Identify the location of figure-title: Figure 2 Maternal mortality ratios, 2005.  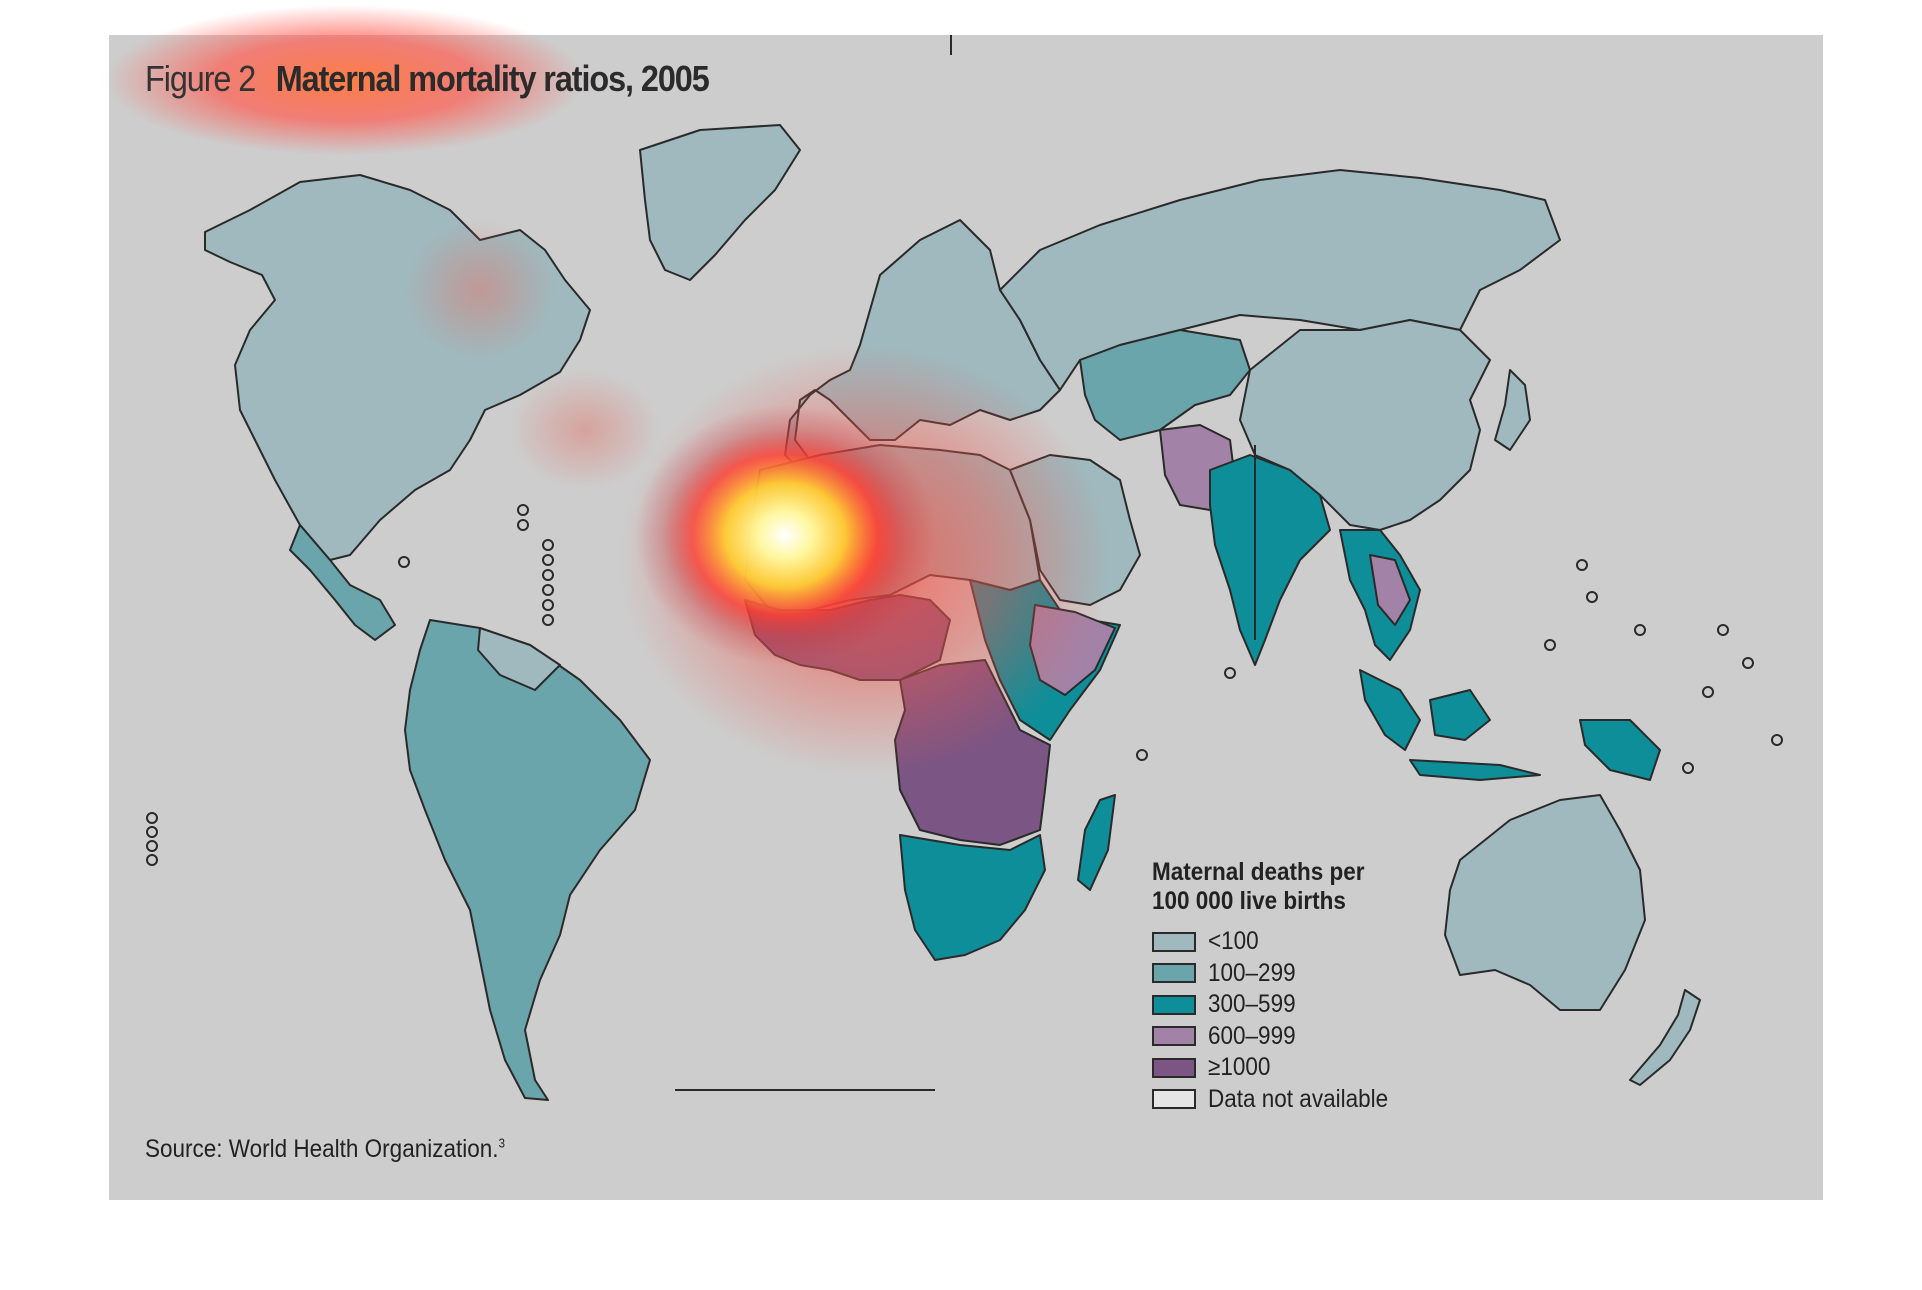
(427, 79).